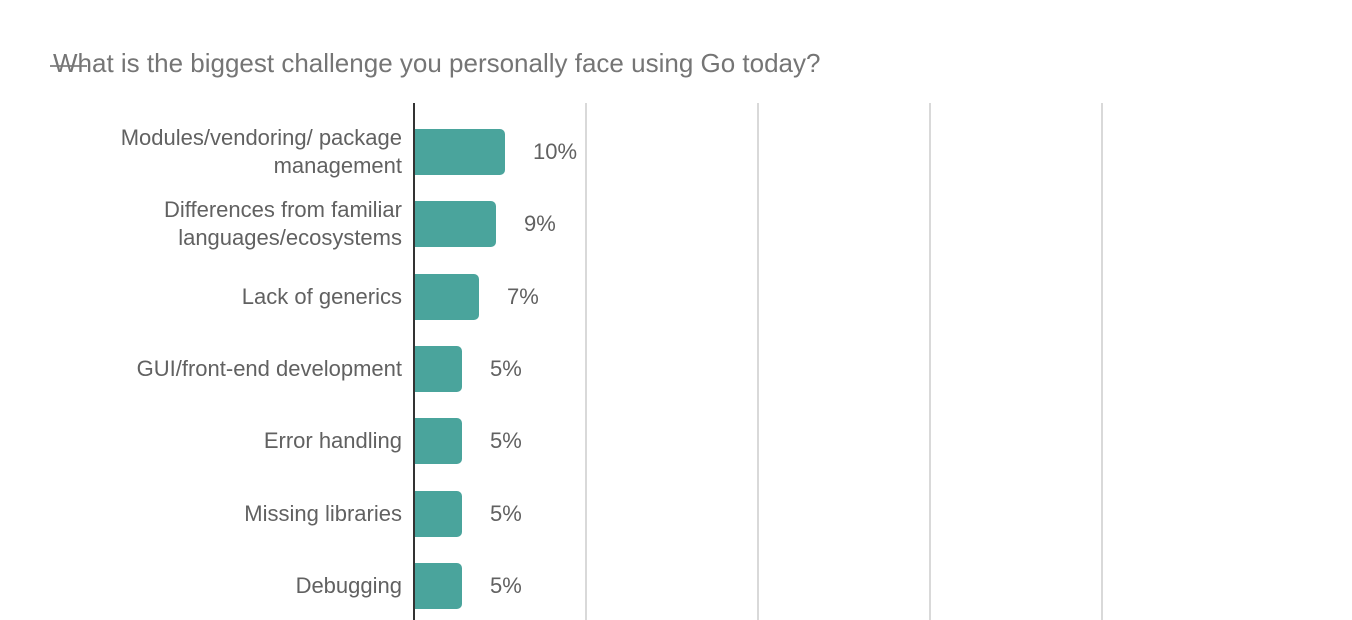  What do you see at coordinates (201, 297) in the screenshot?
I see `category-label: Lack of generics` at bounding box center [201, 297].